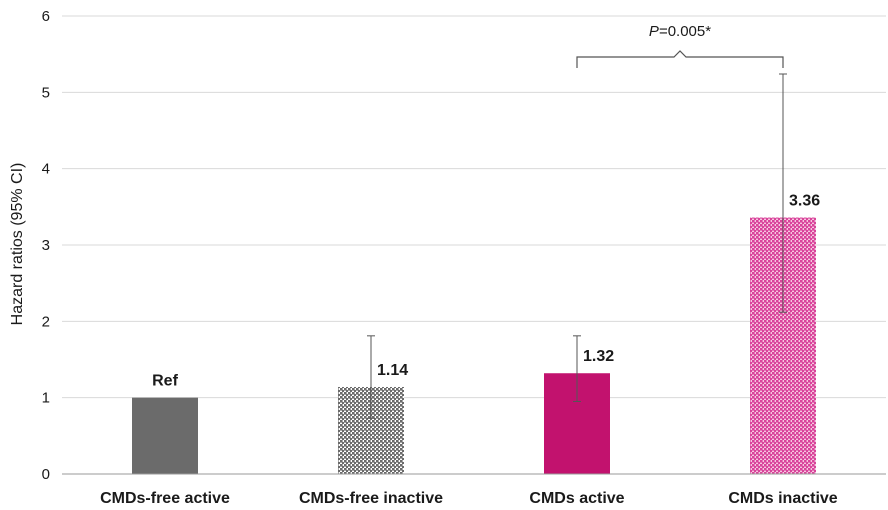  Describe the element at coordinates (782, 498) in the screenshot. I see `x-tick-label: CMDs inactive` at that location.